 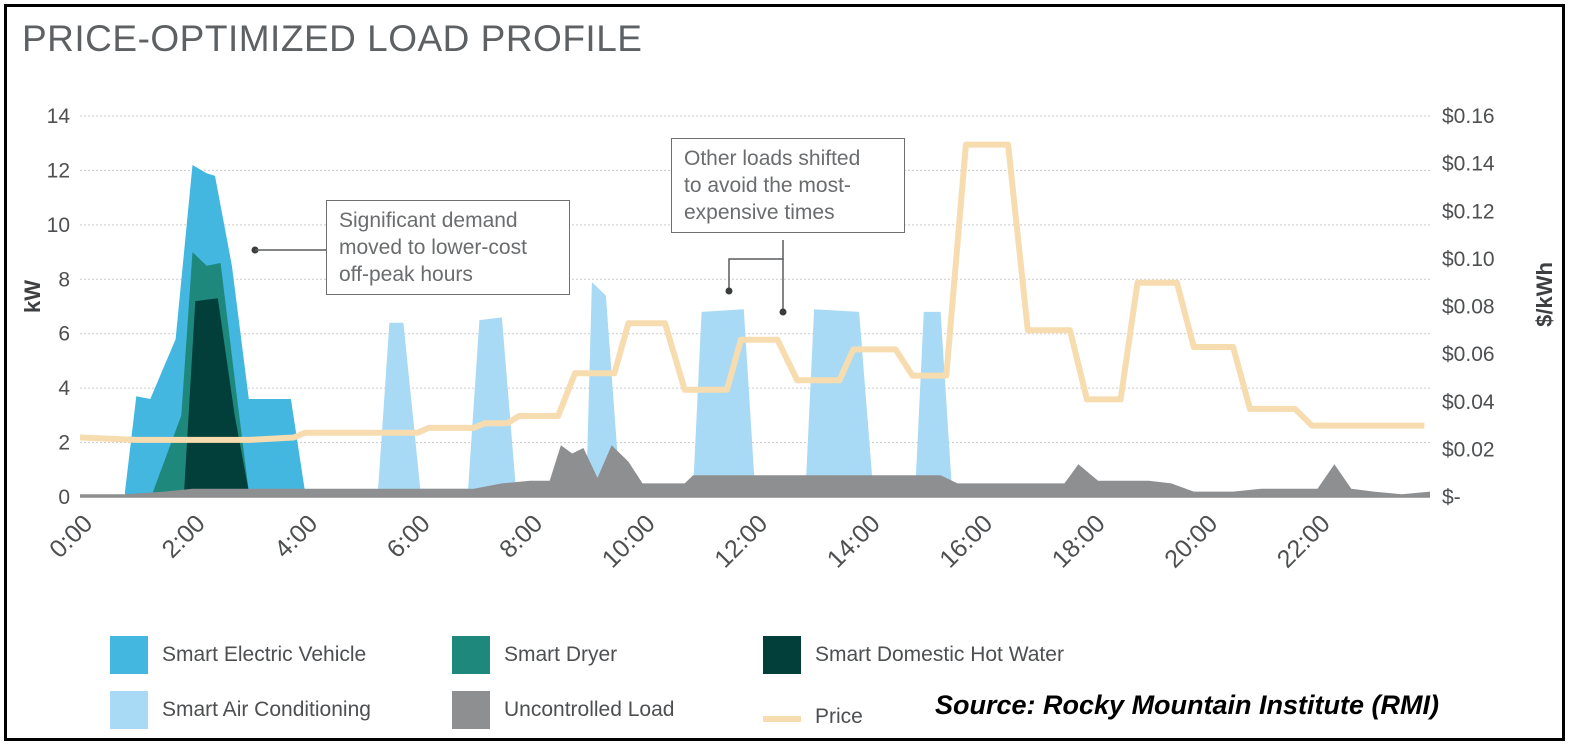 What do you see at coordinates (1468, 164) in the screenshot?
I see `y2-tick-label: $0.14` at bounding box center [1468, 164].